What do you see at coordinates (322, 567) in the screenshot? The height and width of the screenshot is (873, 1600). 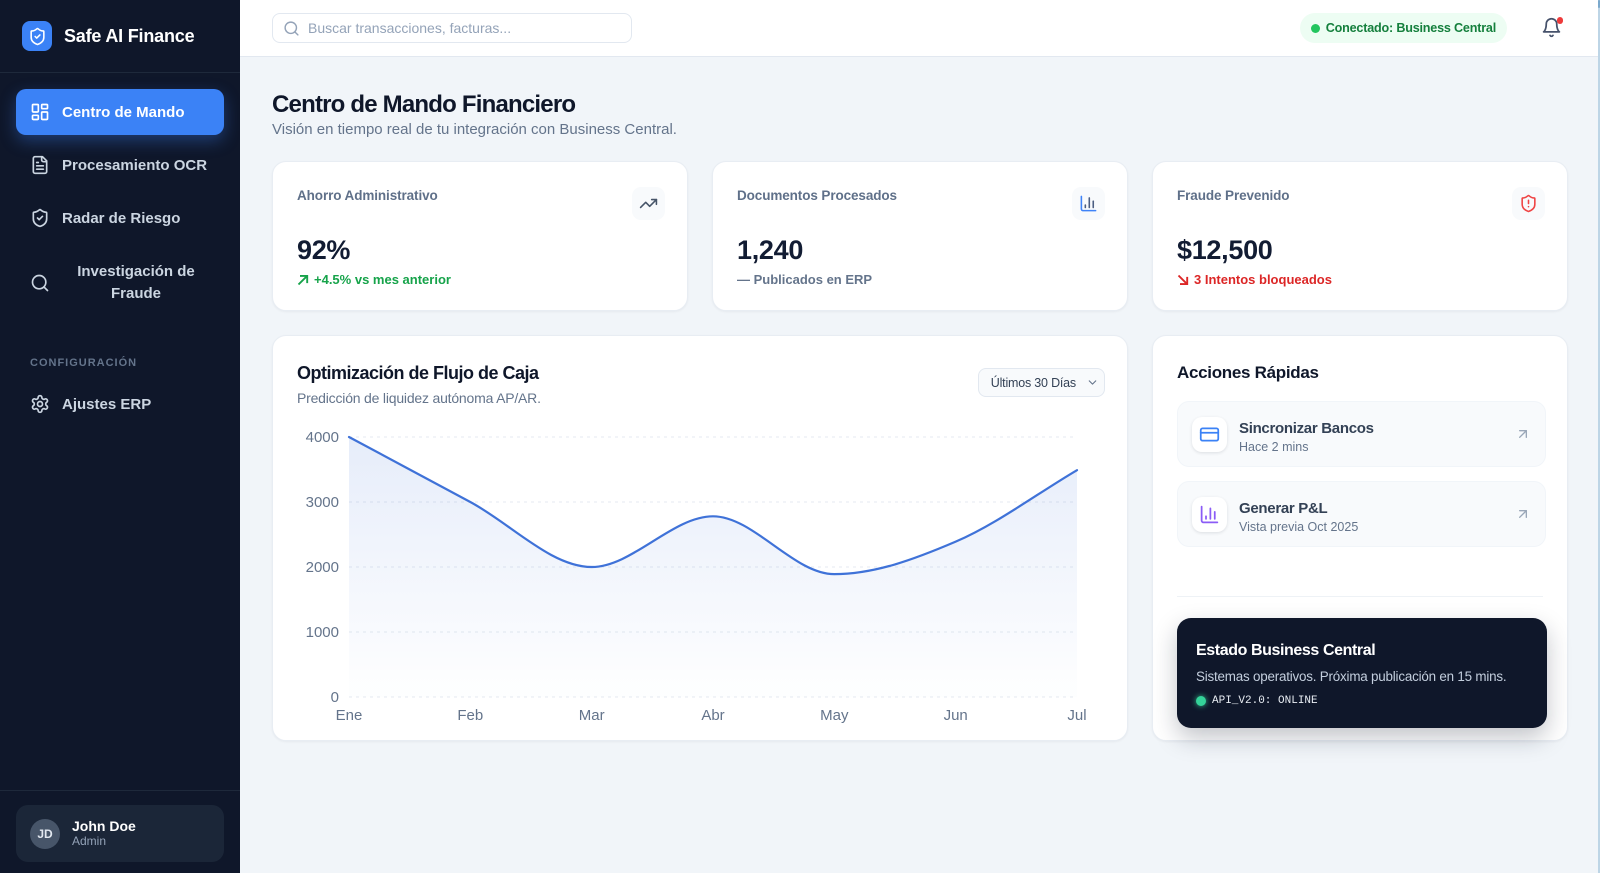 I see `svg-text: 2000` at bounding box center [322, 567].